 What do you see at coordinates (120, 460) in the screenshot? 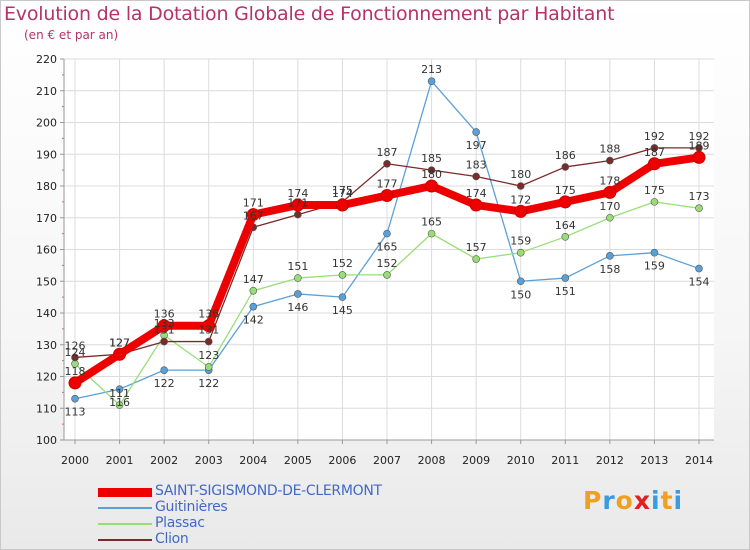
I see `x-tick-label: 2001` at bounding box center [120, 460].